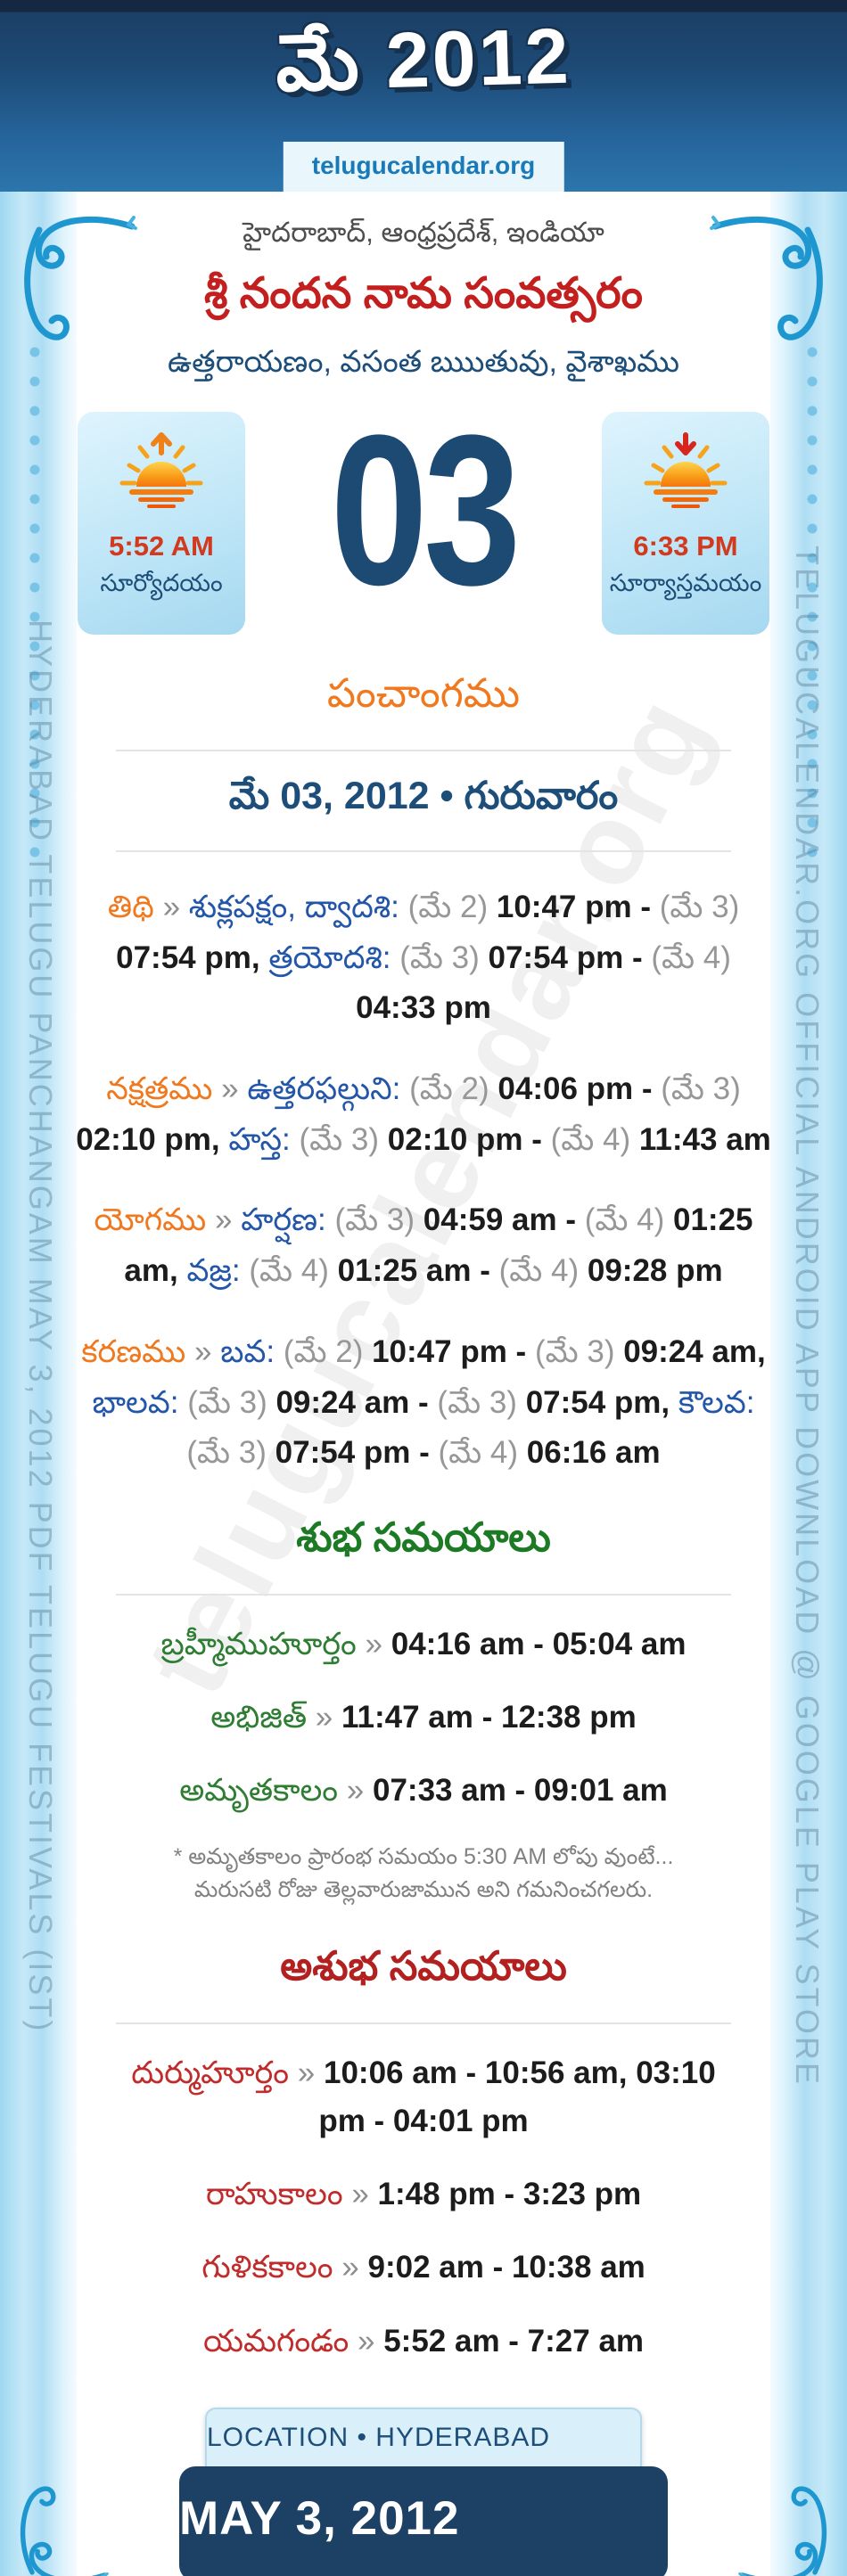  Describe the element at coordinates (80, 279) in the screenshot. I see `corner-flourish-icon` at that location.